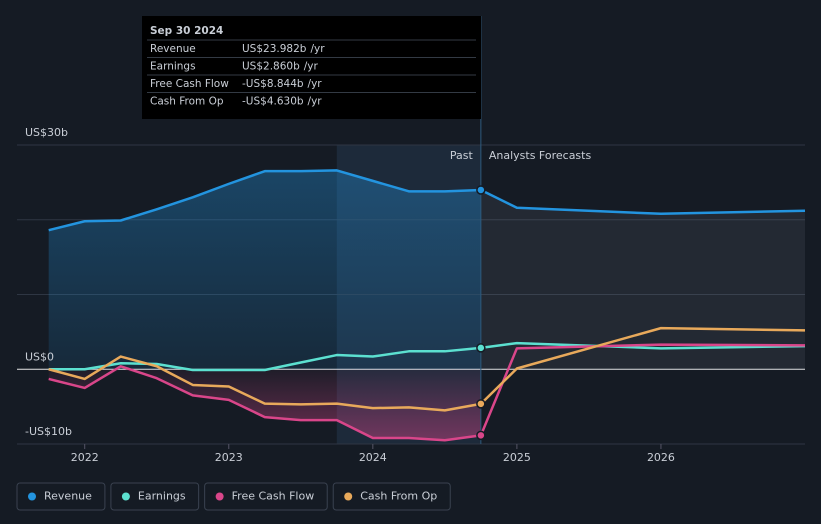 Image resolution: width=821 pixels, height=524 pixels. I want to click on legend-item: Revenue, so click(61, 496).